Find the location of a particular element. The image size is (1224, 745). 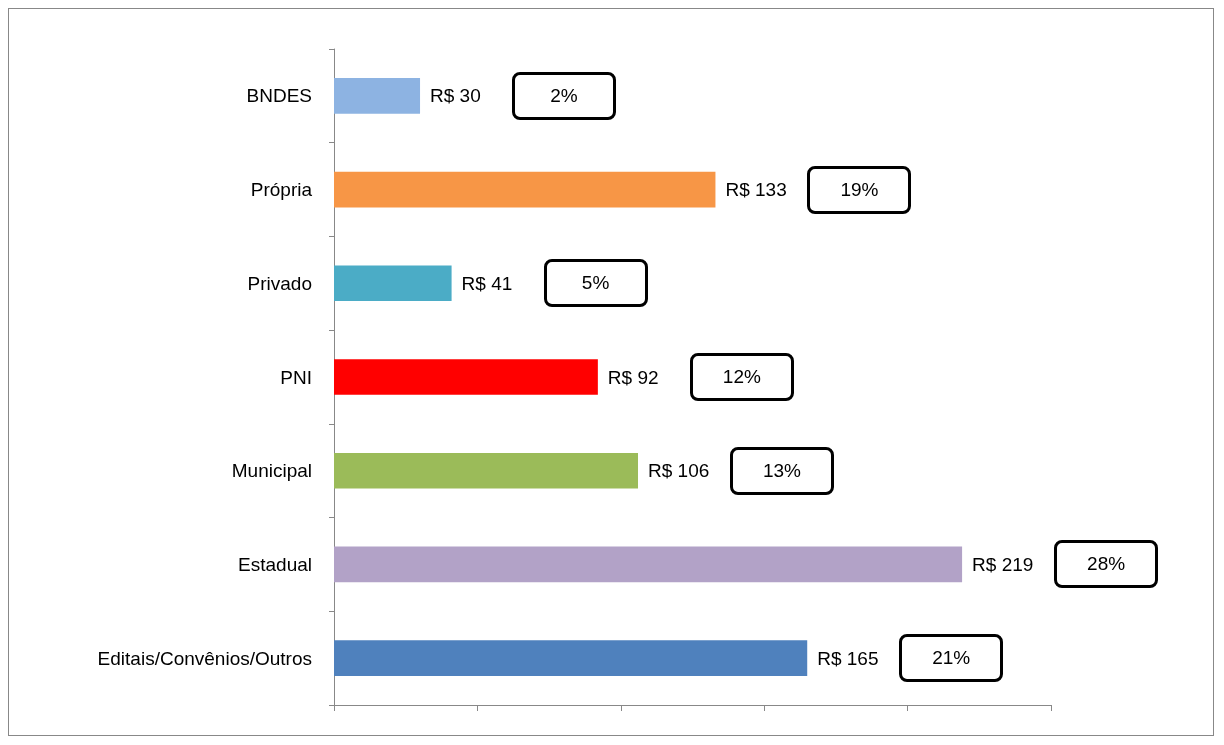

rounded-frame: 5% is located at coordinates (595, 283).